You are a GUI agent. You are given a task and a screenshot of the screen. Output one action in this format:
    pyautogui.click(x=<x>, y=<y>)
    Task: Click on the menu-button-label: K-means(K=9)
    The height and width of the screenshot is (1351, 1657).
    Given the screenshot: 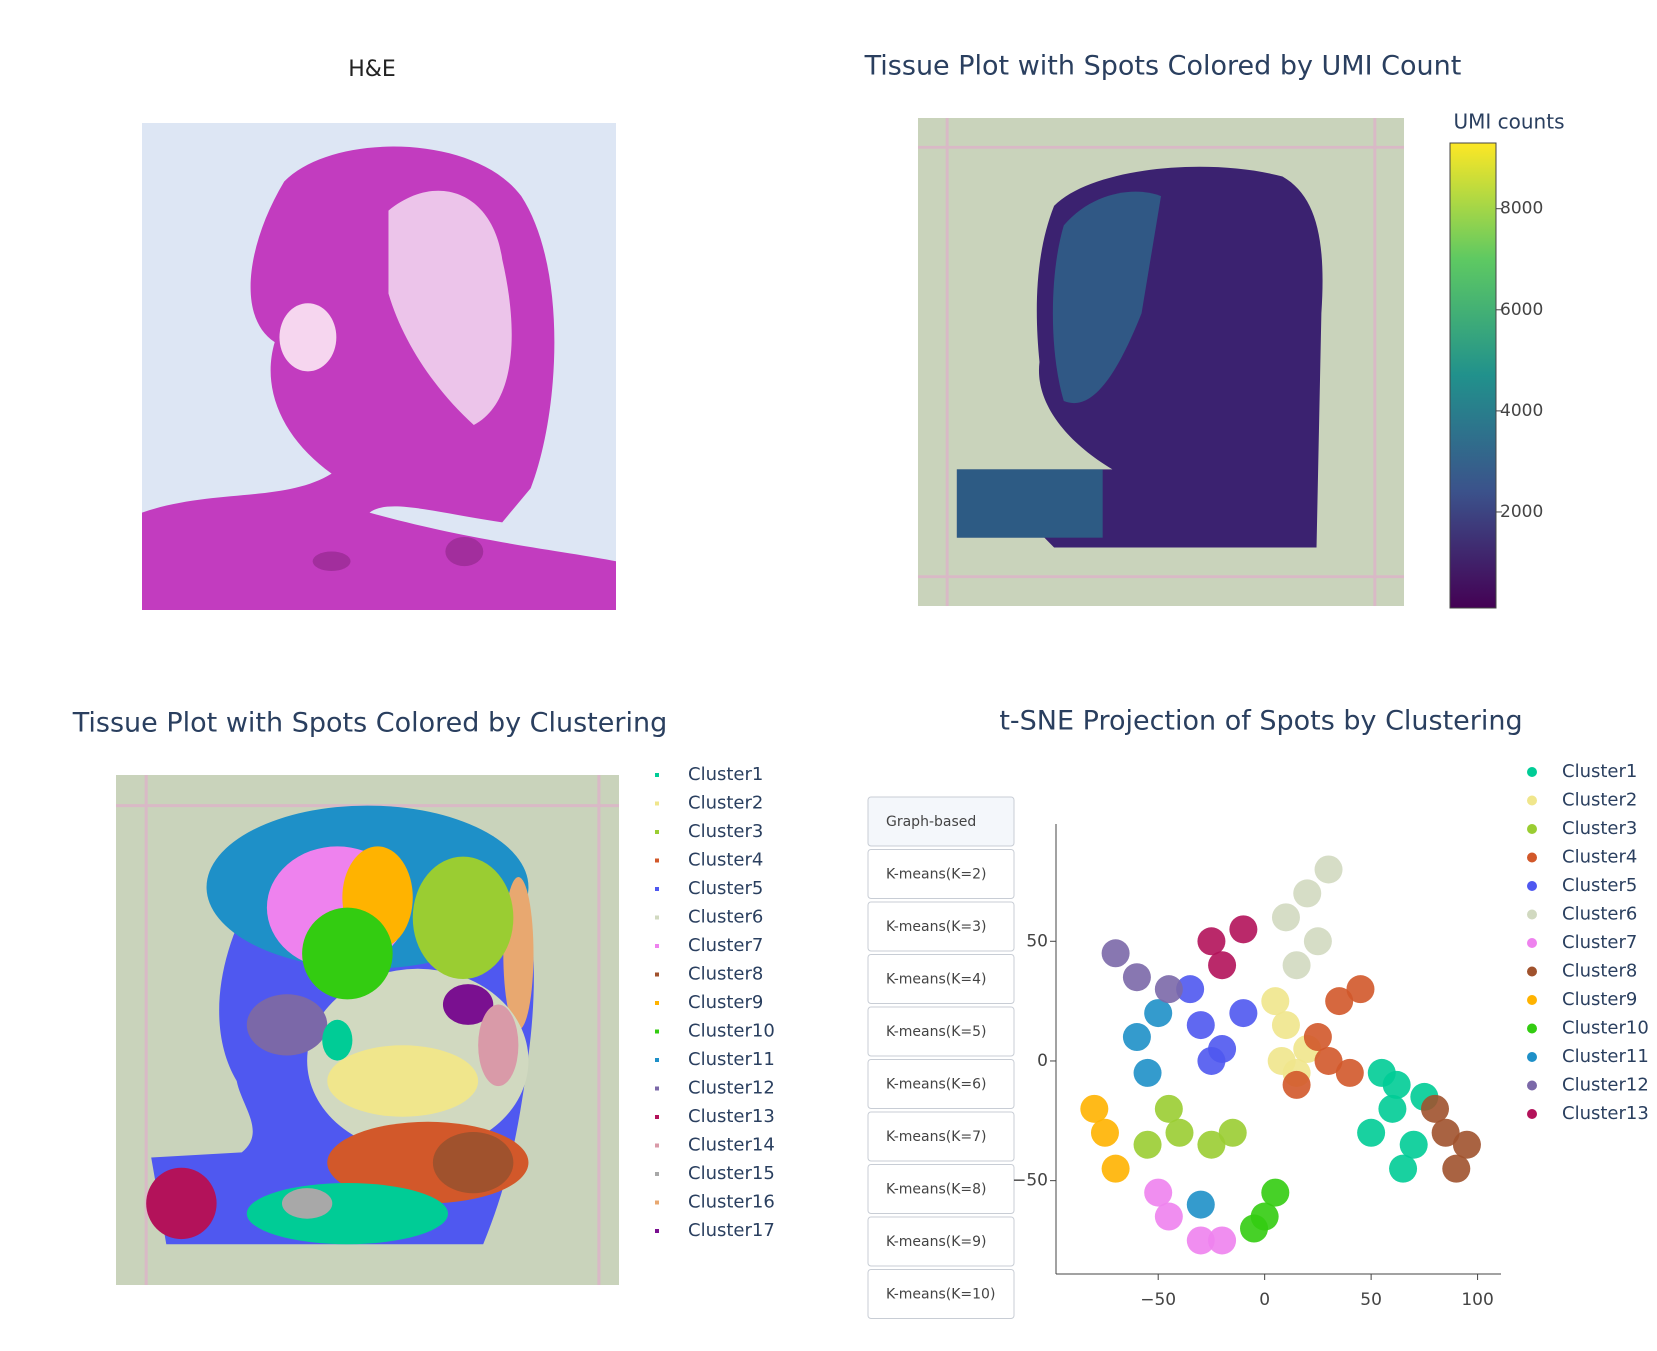 What is the action you would take?
    pyautogui.click(x=936, y=1242)
    